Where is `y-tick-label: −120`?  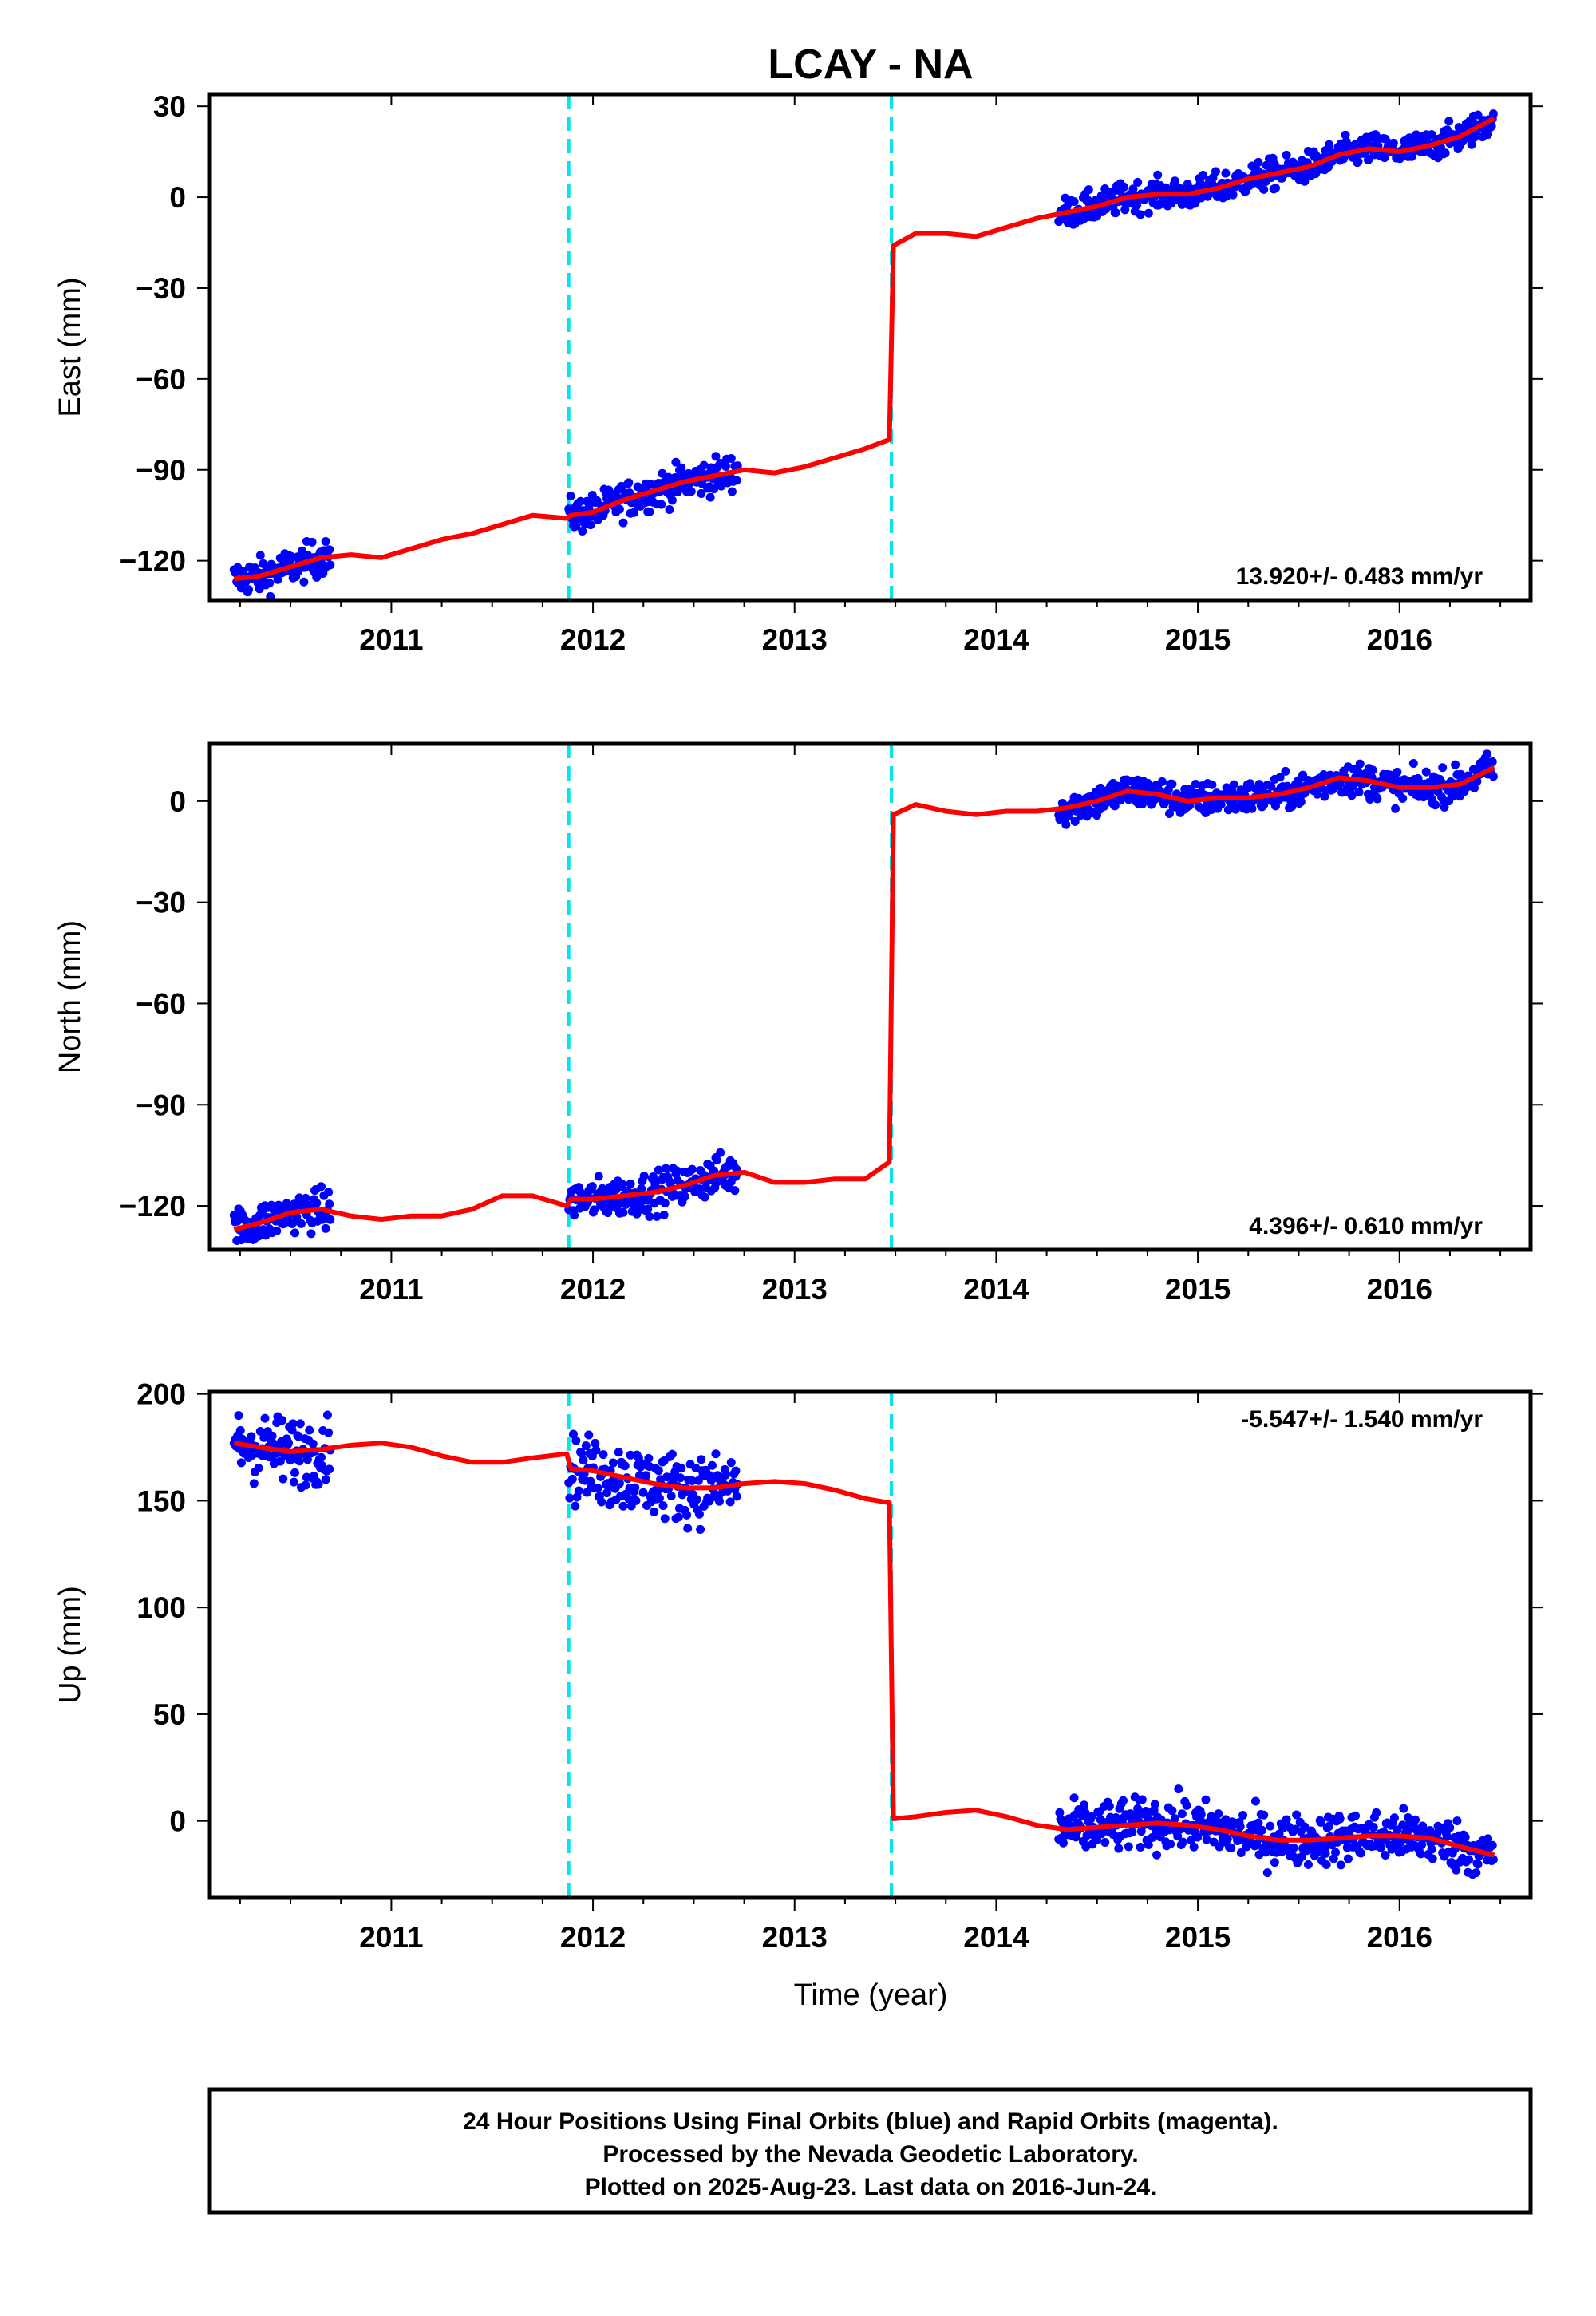 y-tick-label: −120 is located at coordinates (153, 1206).